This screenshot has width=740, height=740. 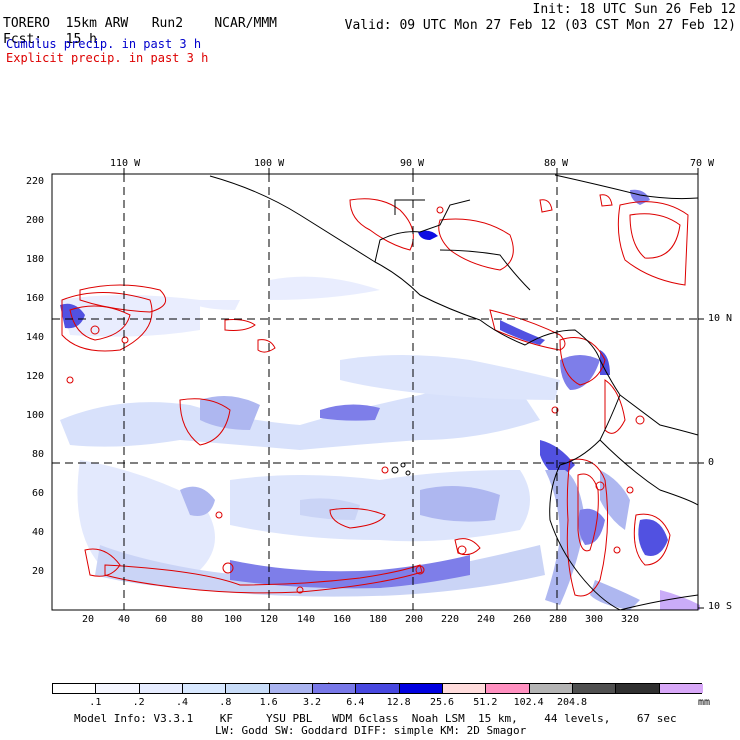 I want to click on left-axis-label: 60, so click(x=38, y=493).